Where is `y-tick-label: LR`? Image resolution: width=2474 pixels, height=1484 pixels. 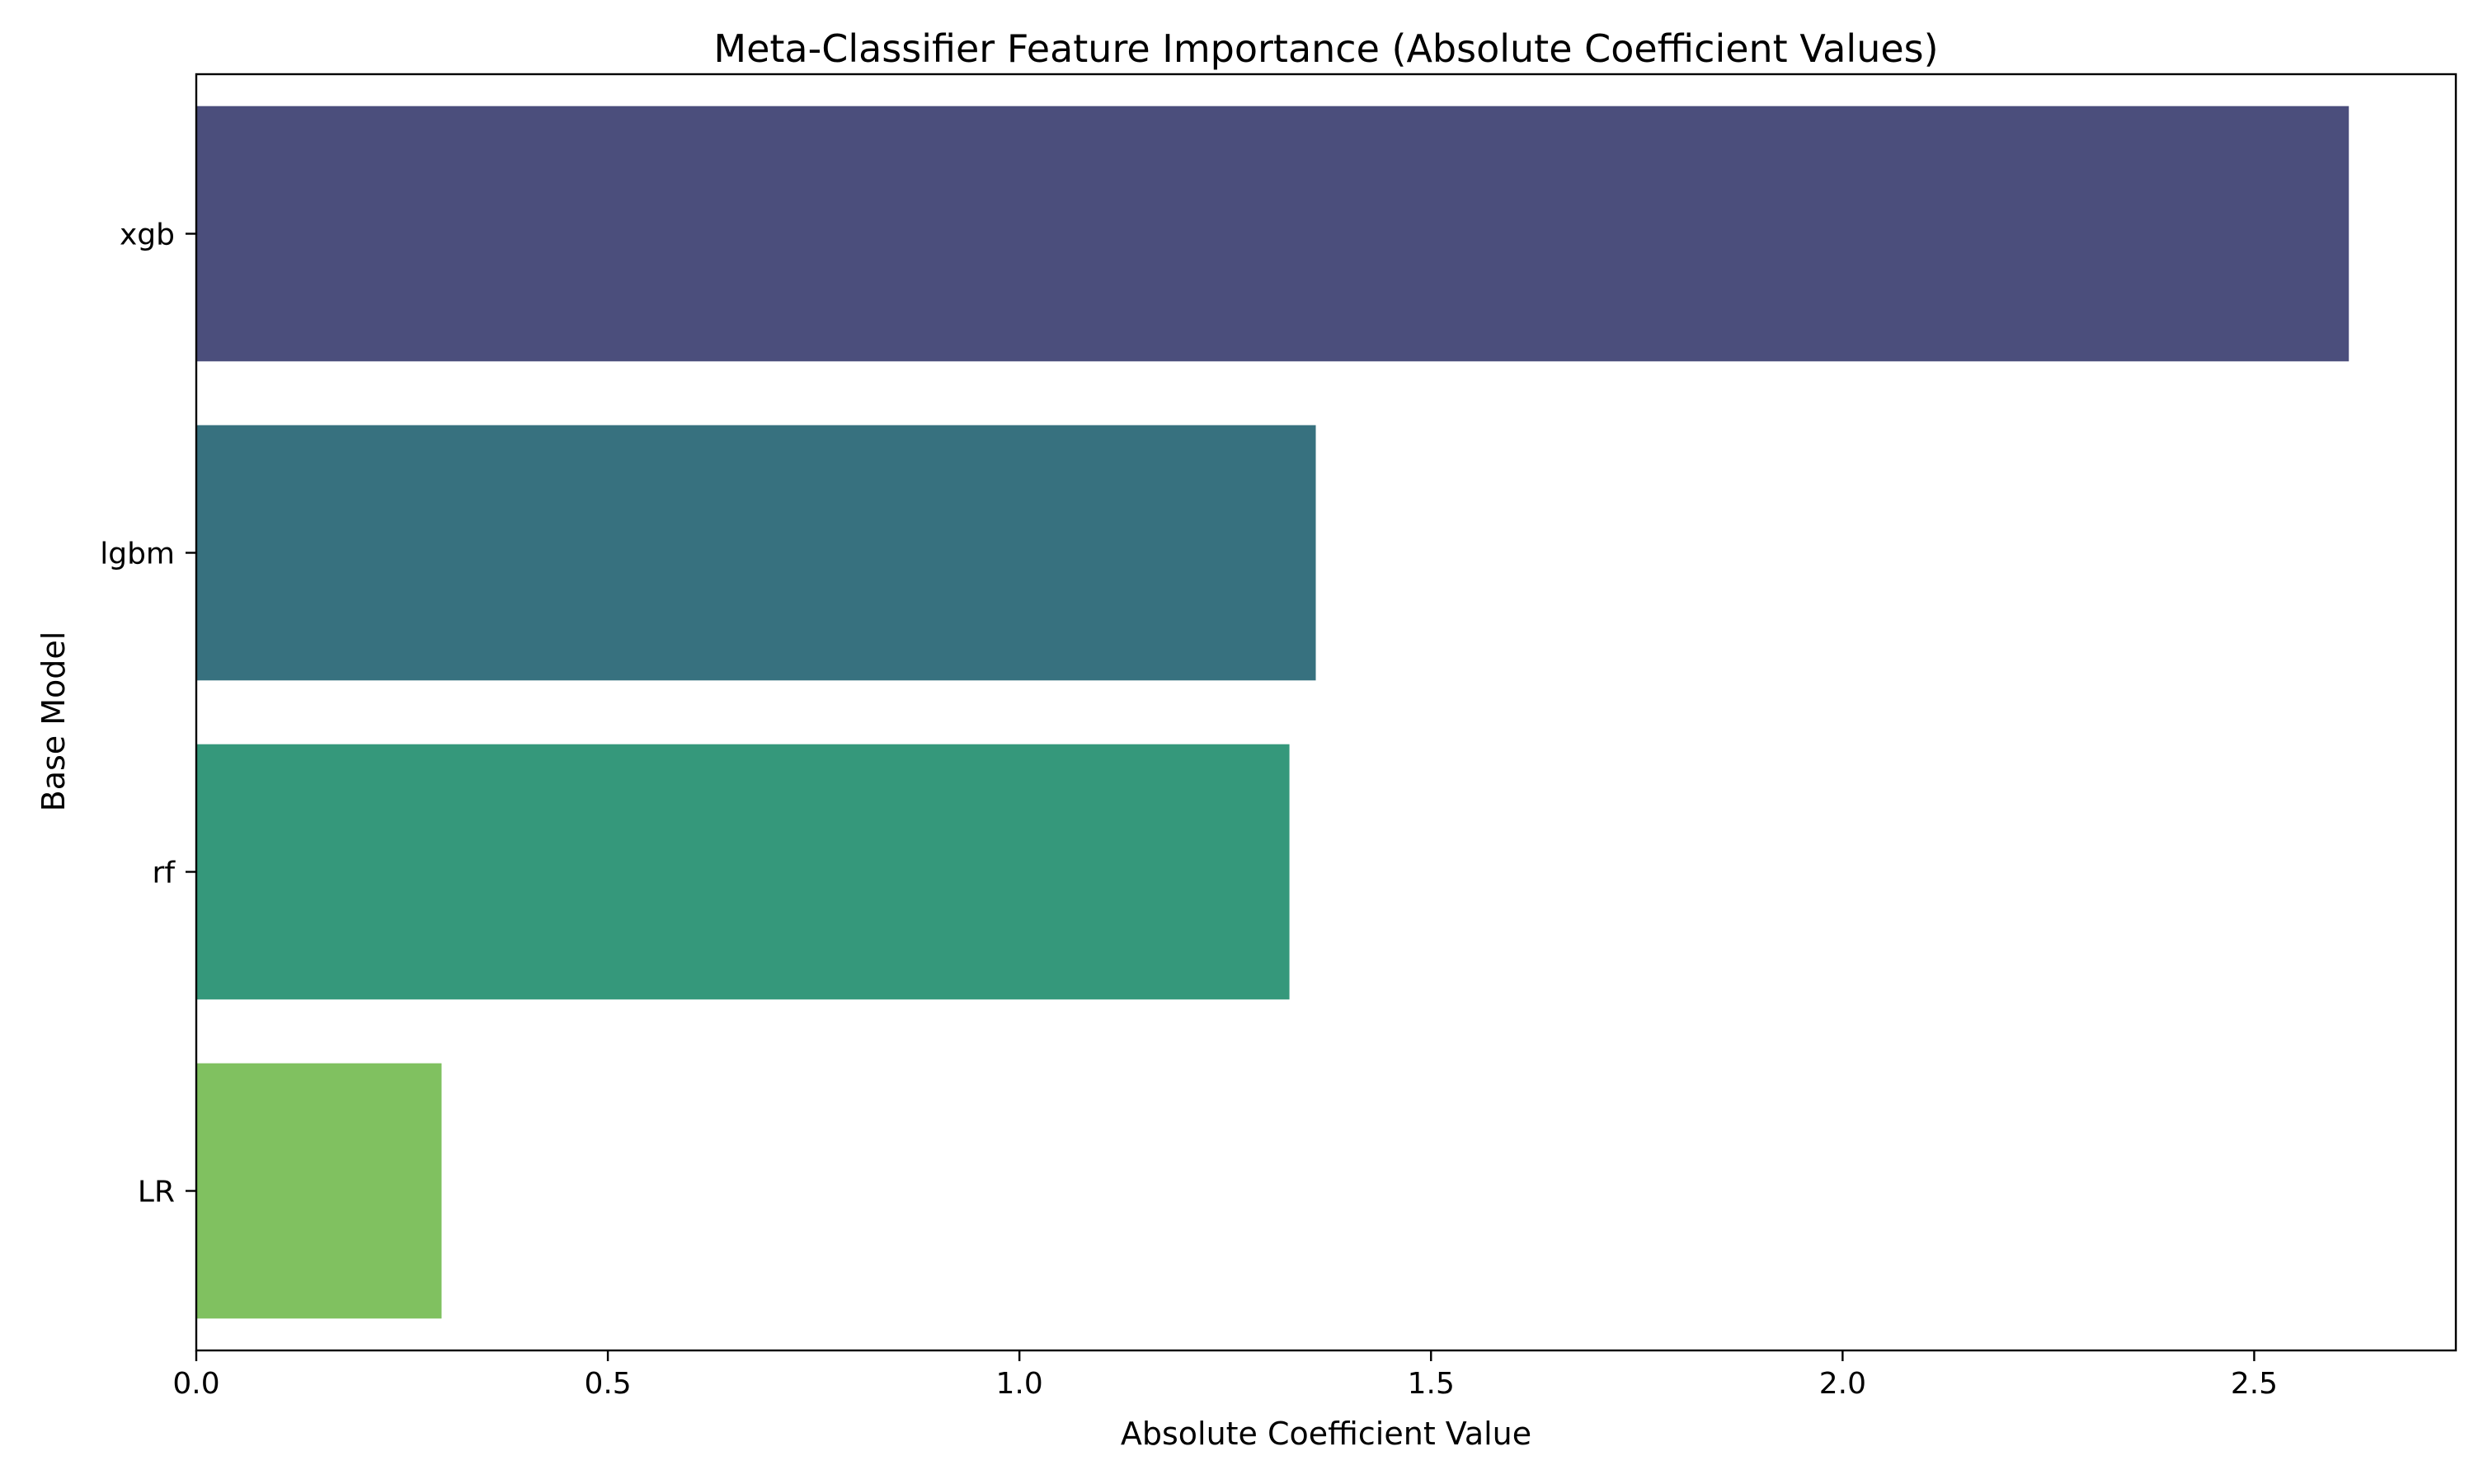
y-tick-label: LR is located at coordinates (156, 1192).